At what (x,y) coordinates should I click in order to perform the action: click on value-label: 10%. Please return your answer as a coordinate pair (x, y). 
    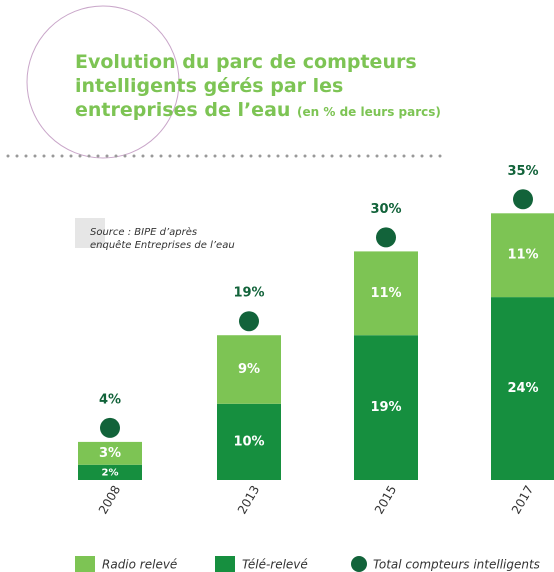
    Looking at the image, I should click on (248, 441).